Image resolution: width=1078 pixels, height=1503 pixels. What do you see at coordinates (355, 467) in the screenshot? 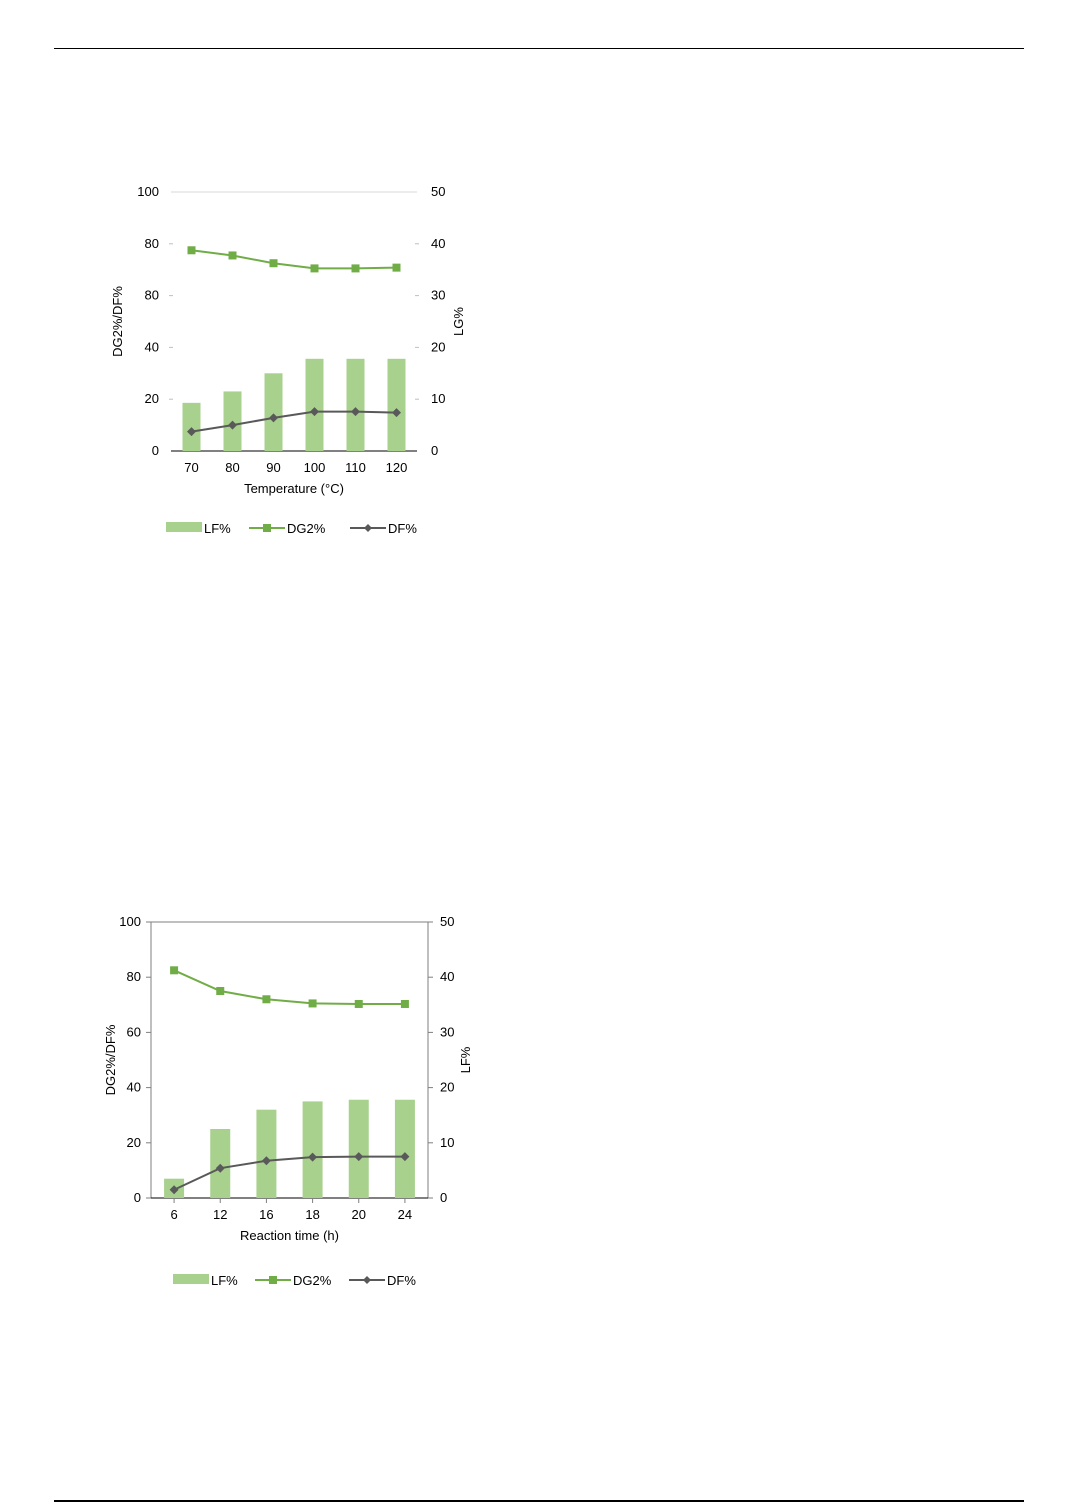
I see `x-tick-label: 110` at bounding box center [355, 467].